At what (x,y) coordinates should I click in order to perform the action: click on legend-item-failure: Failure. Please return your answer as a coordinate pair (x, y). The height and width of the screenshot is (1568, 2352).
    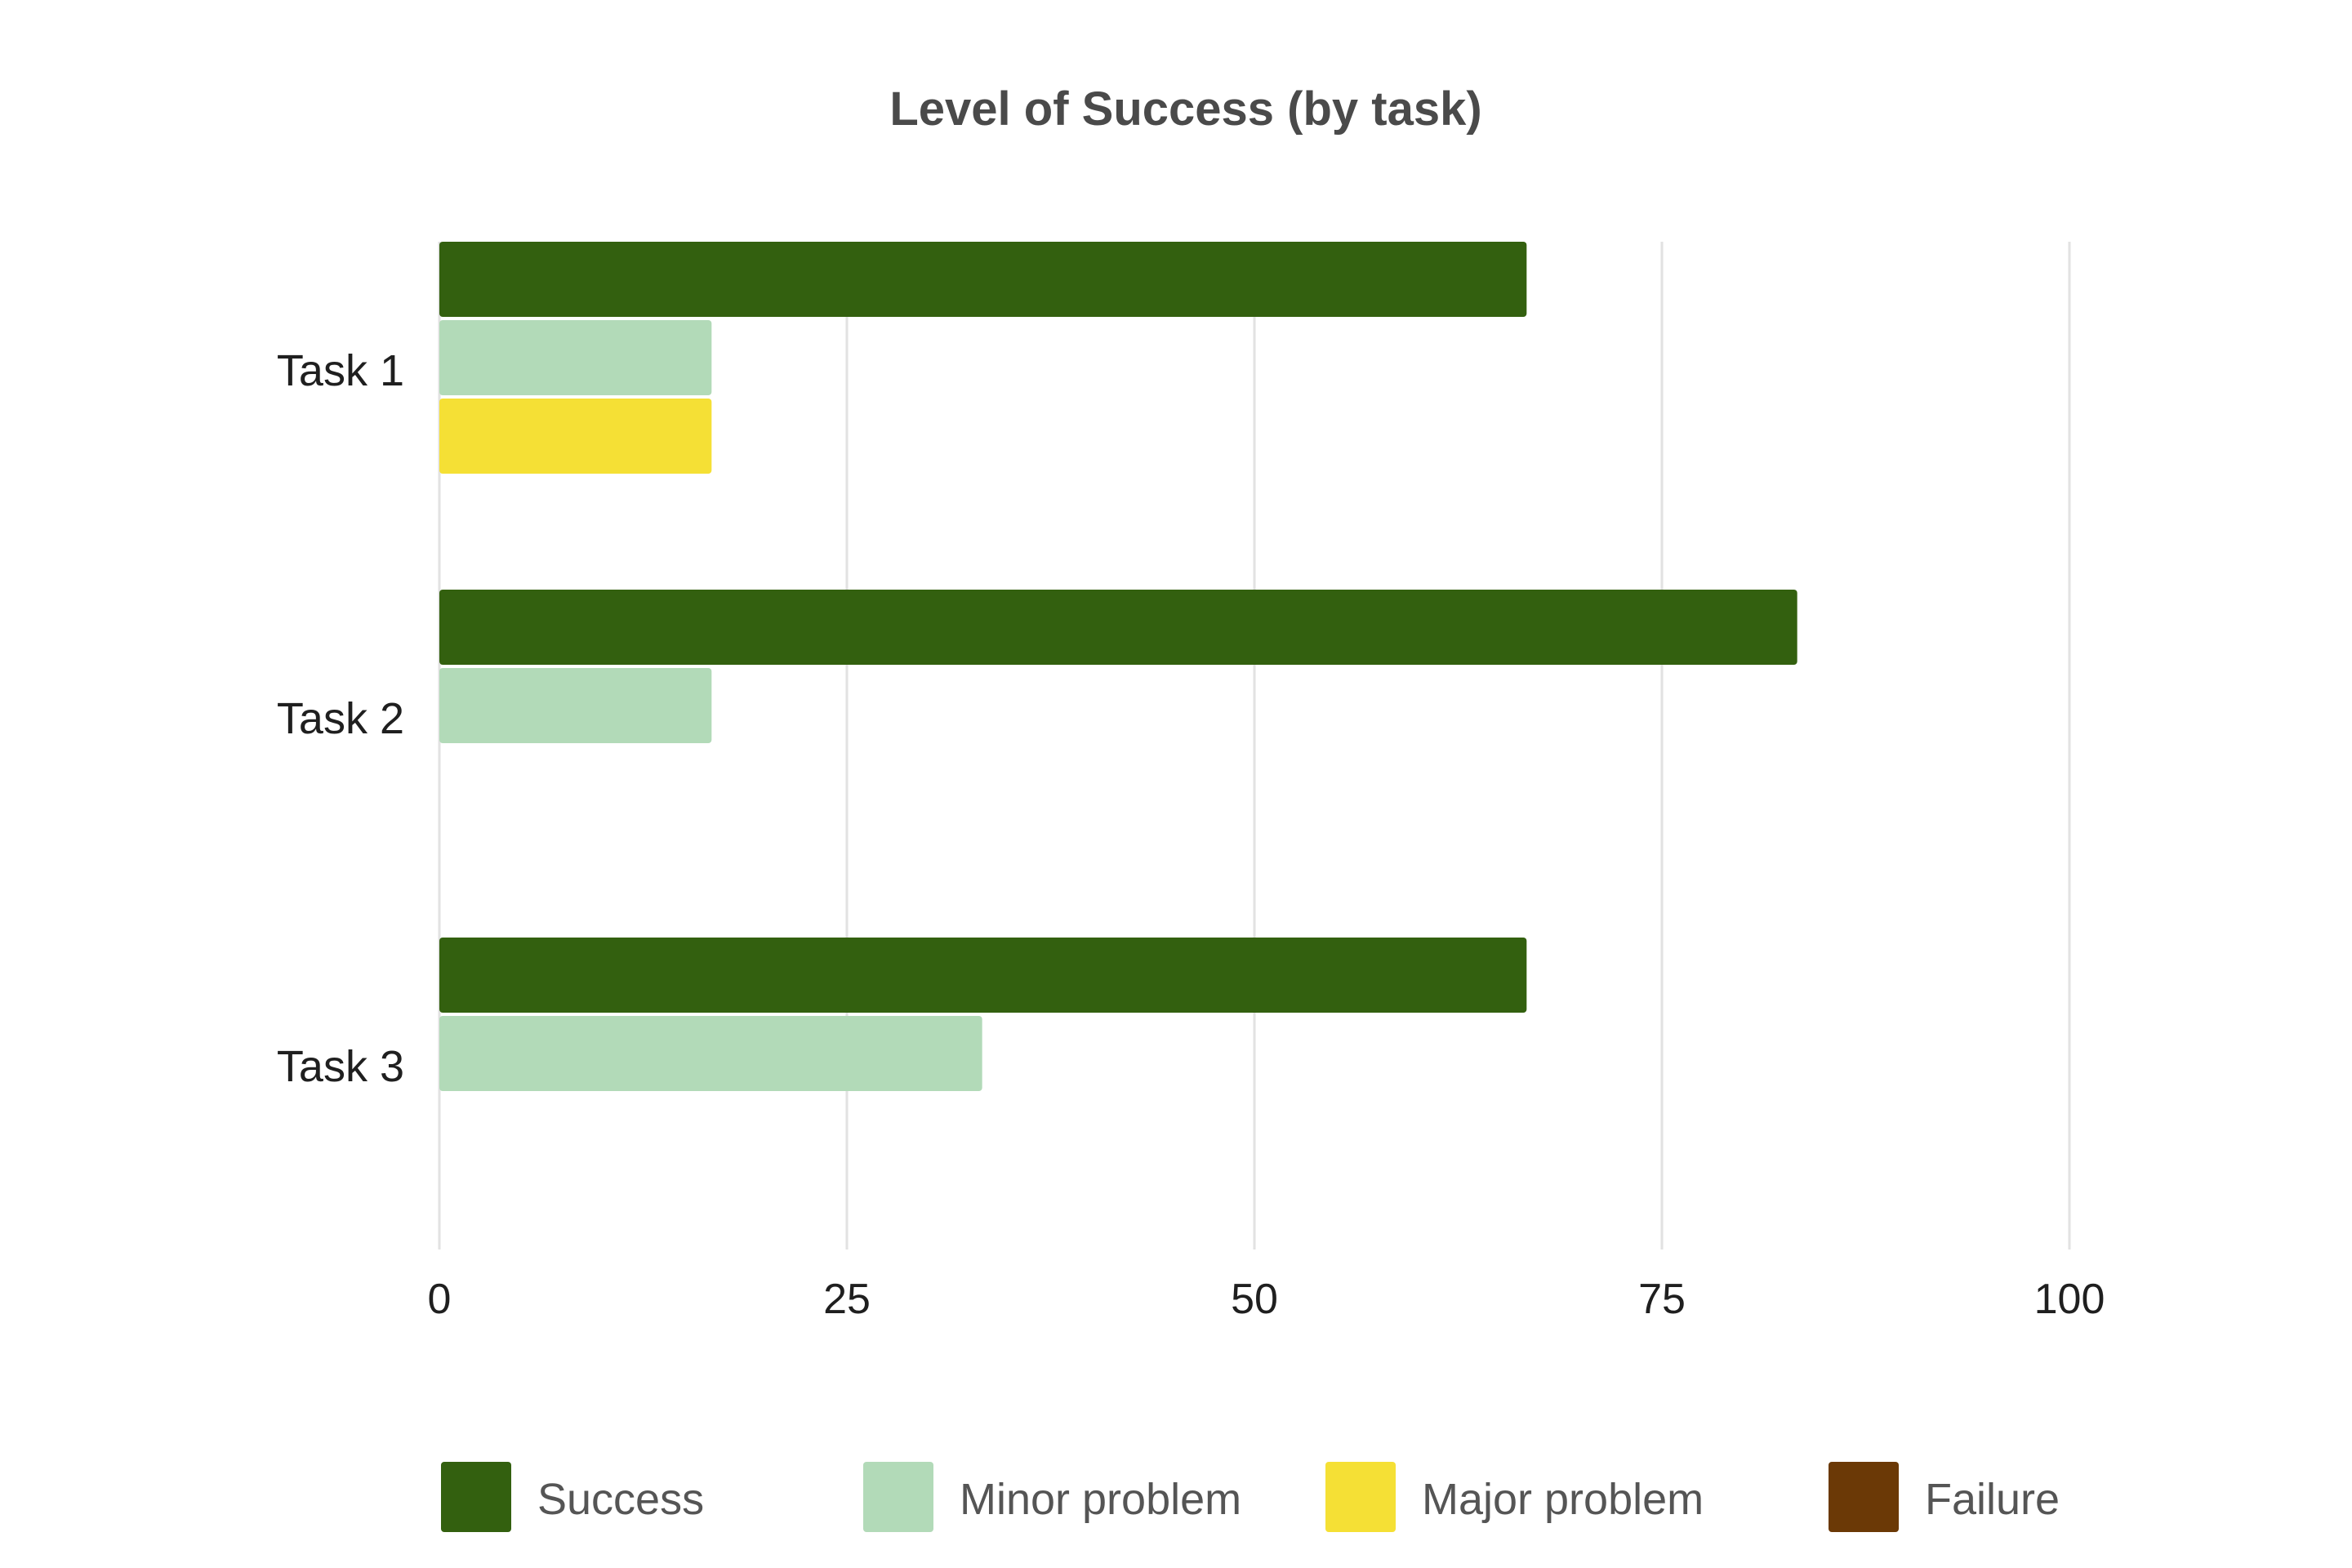
    Looking at the image, I should click on (1945, 1497).